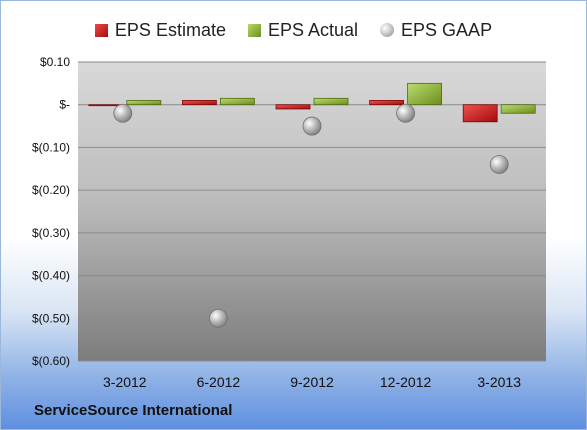  What do you see at coordinates (55, 62) in the screenshot?
I see `y-tick-label: $0.10` at bounding box center [55, 62].